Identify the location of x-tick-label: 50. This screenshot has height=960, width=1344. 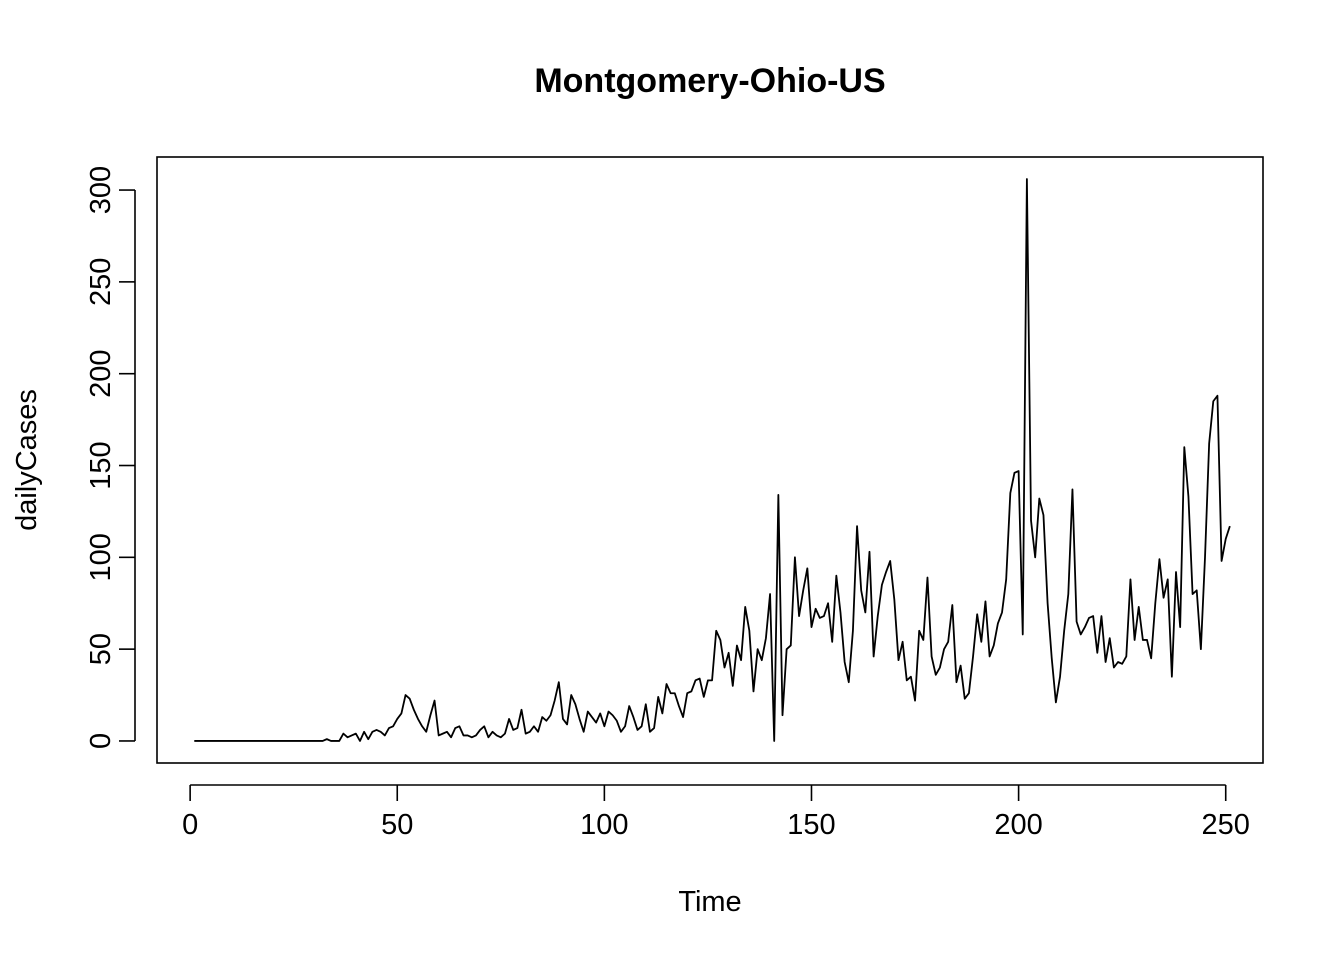
(397, 825).